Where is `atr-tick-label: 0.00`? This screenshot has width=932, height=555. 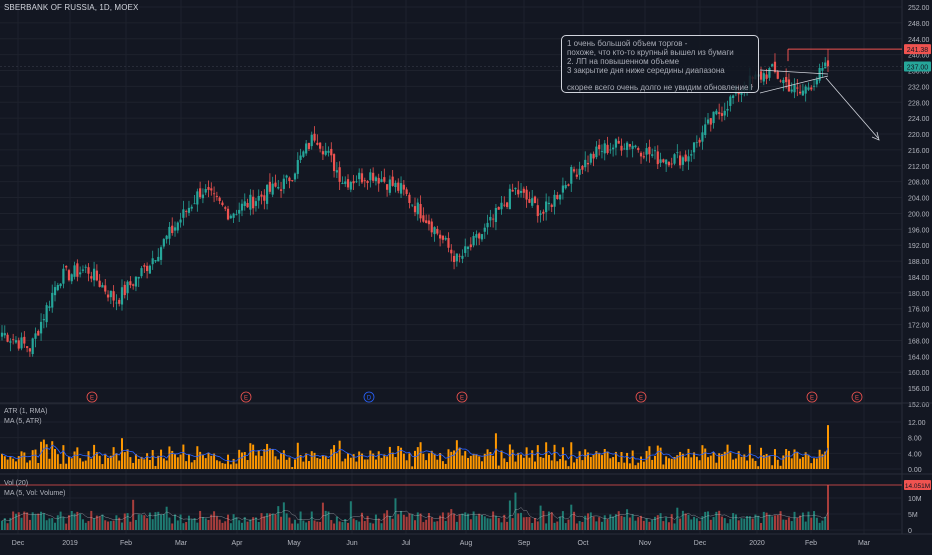
atr-tick-label: 0.00 is located at coordinates (915, 470).